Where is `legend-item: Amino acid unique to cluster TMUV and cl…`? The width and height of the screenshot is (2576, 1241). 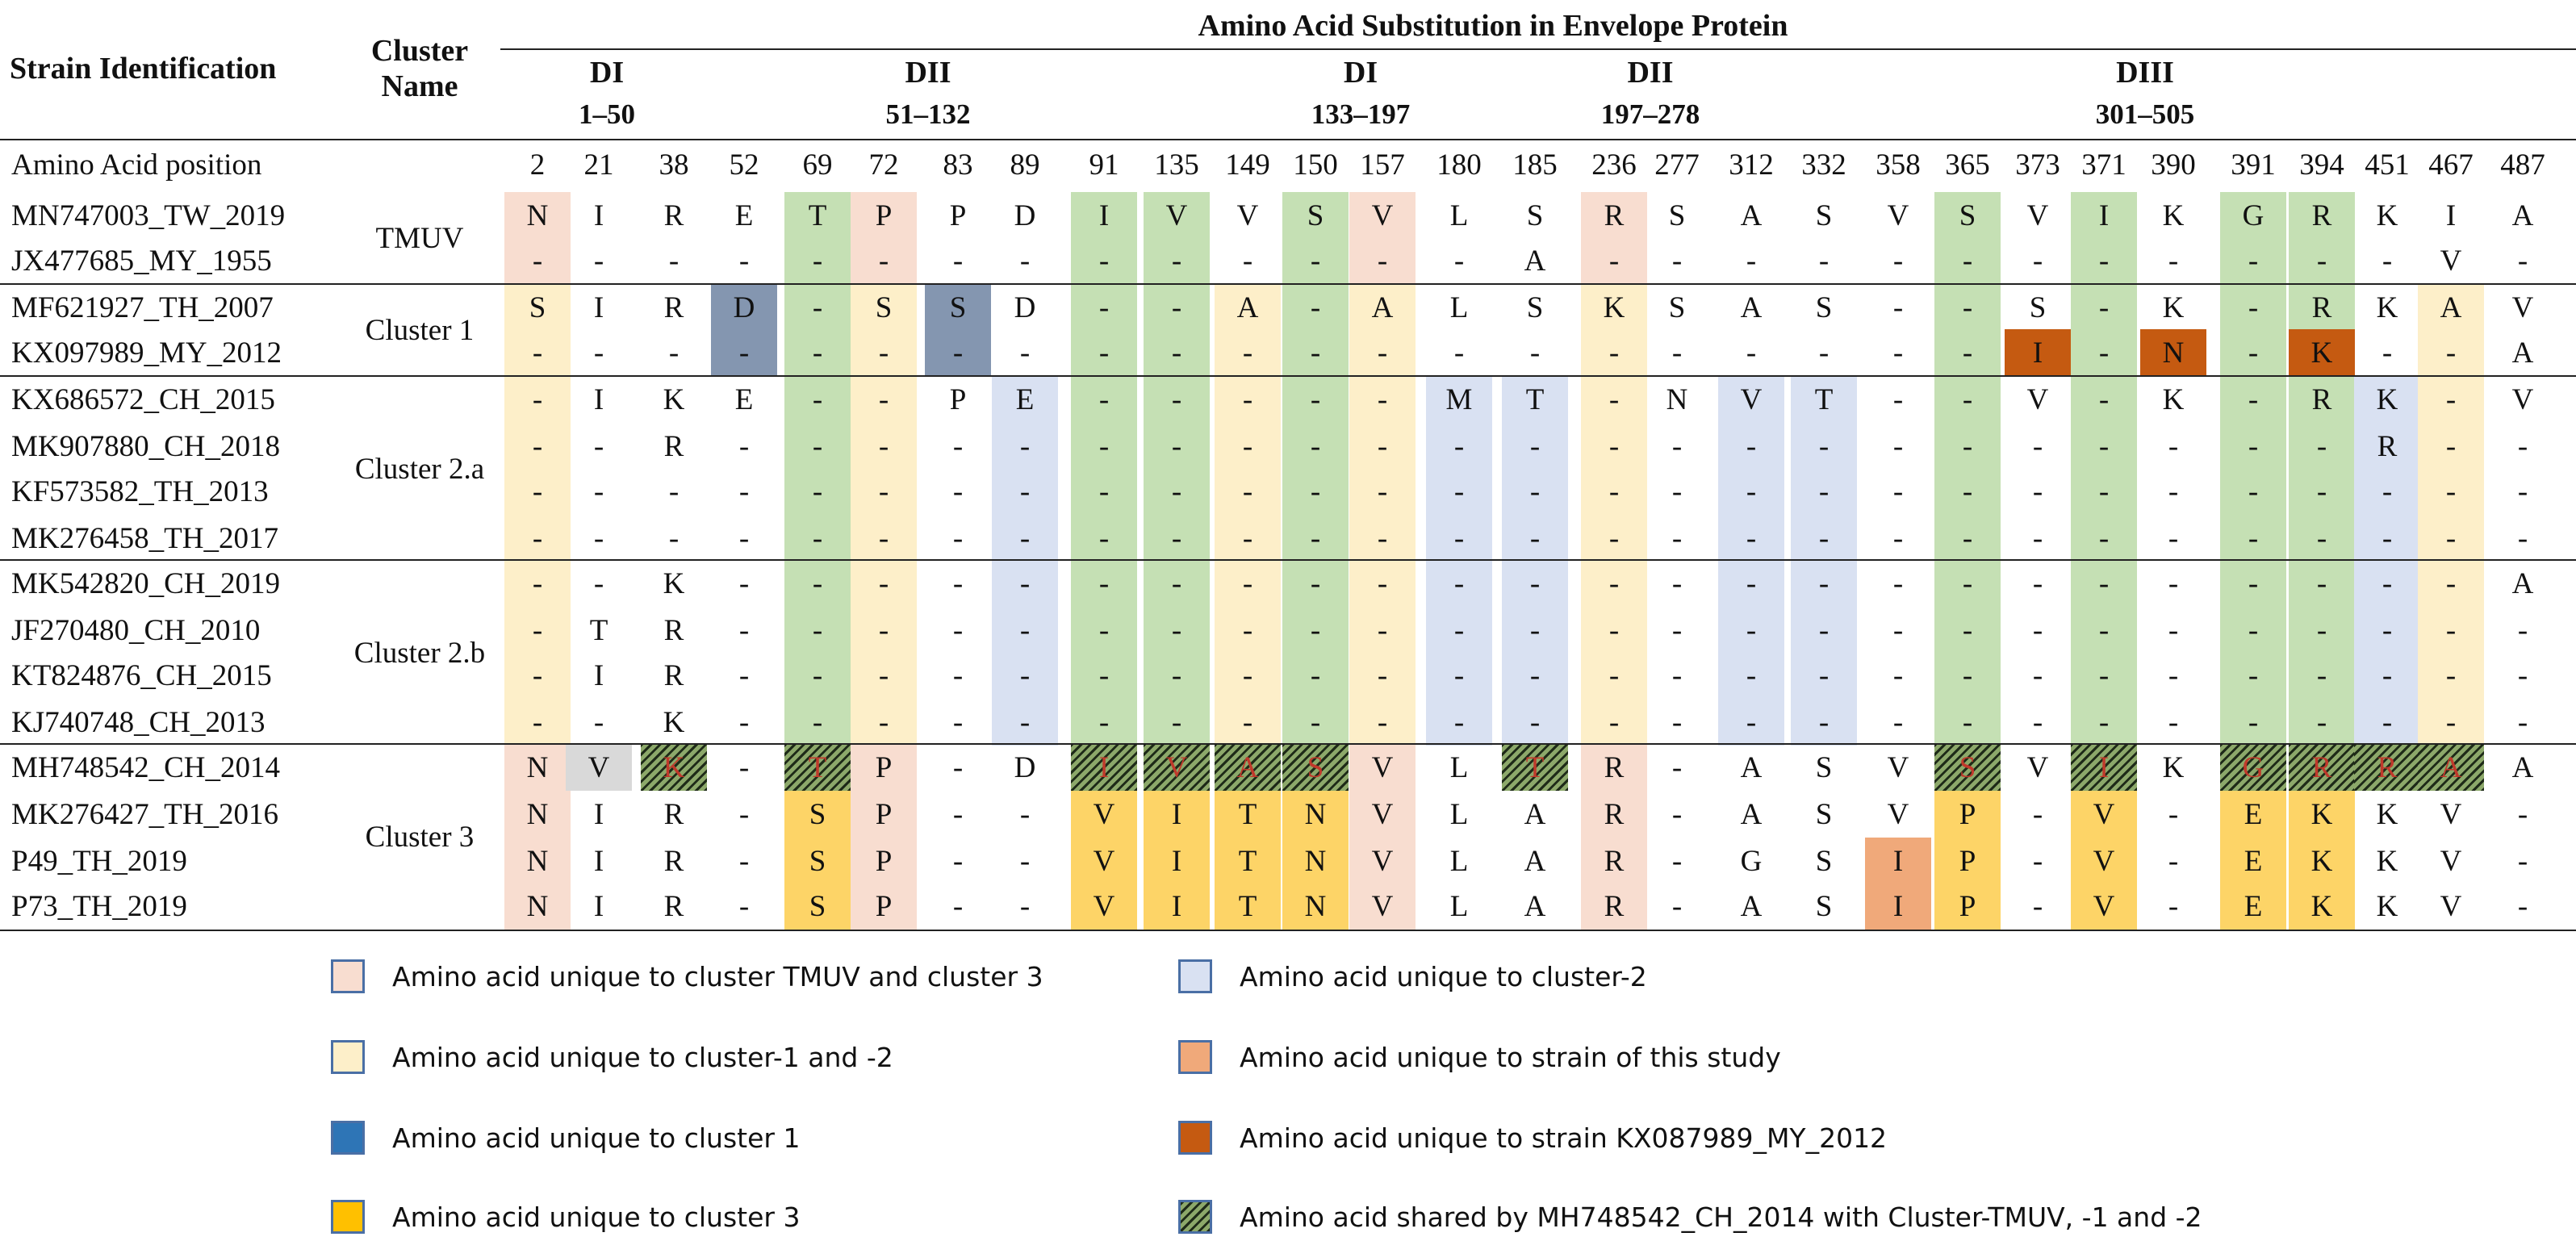
legend-item: Amino acid unique to cluster TMUV and cl… is located at coordinates (687, 977).